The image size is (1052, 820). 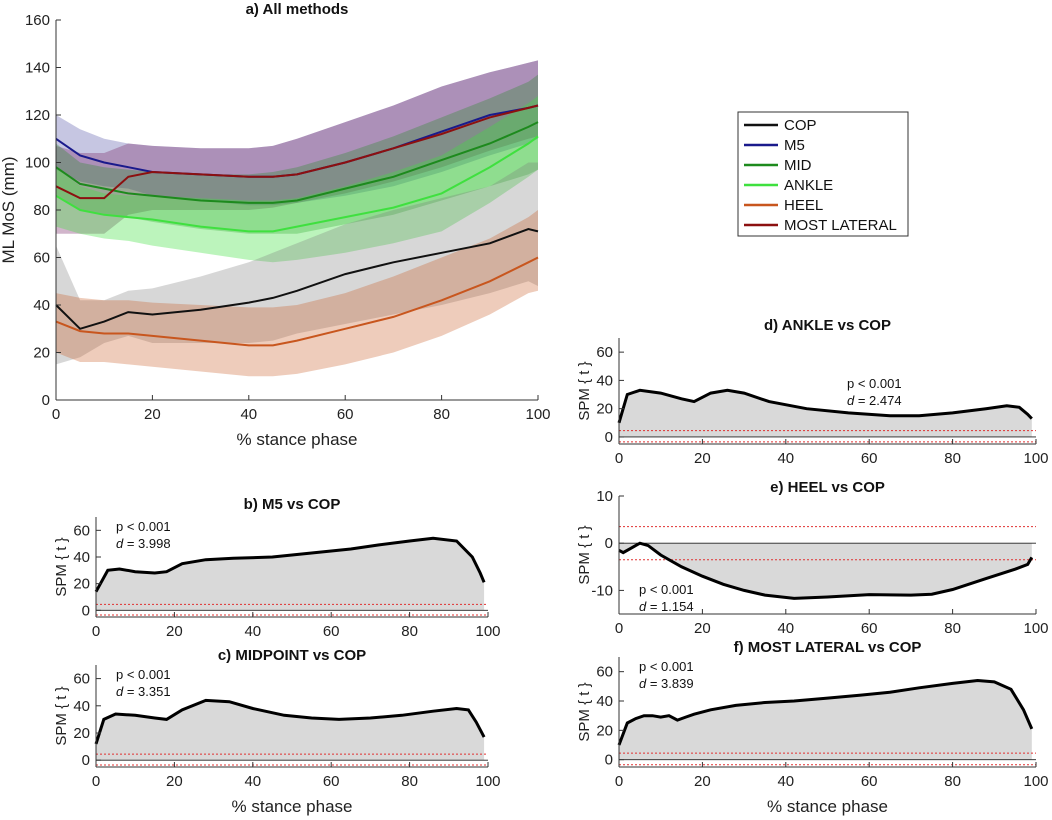 I want to click on d-y-tick-label: 0, so click(x=609, y=437).